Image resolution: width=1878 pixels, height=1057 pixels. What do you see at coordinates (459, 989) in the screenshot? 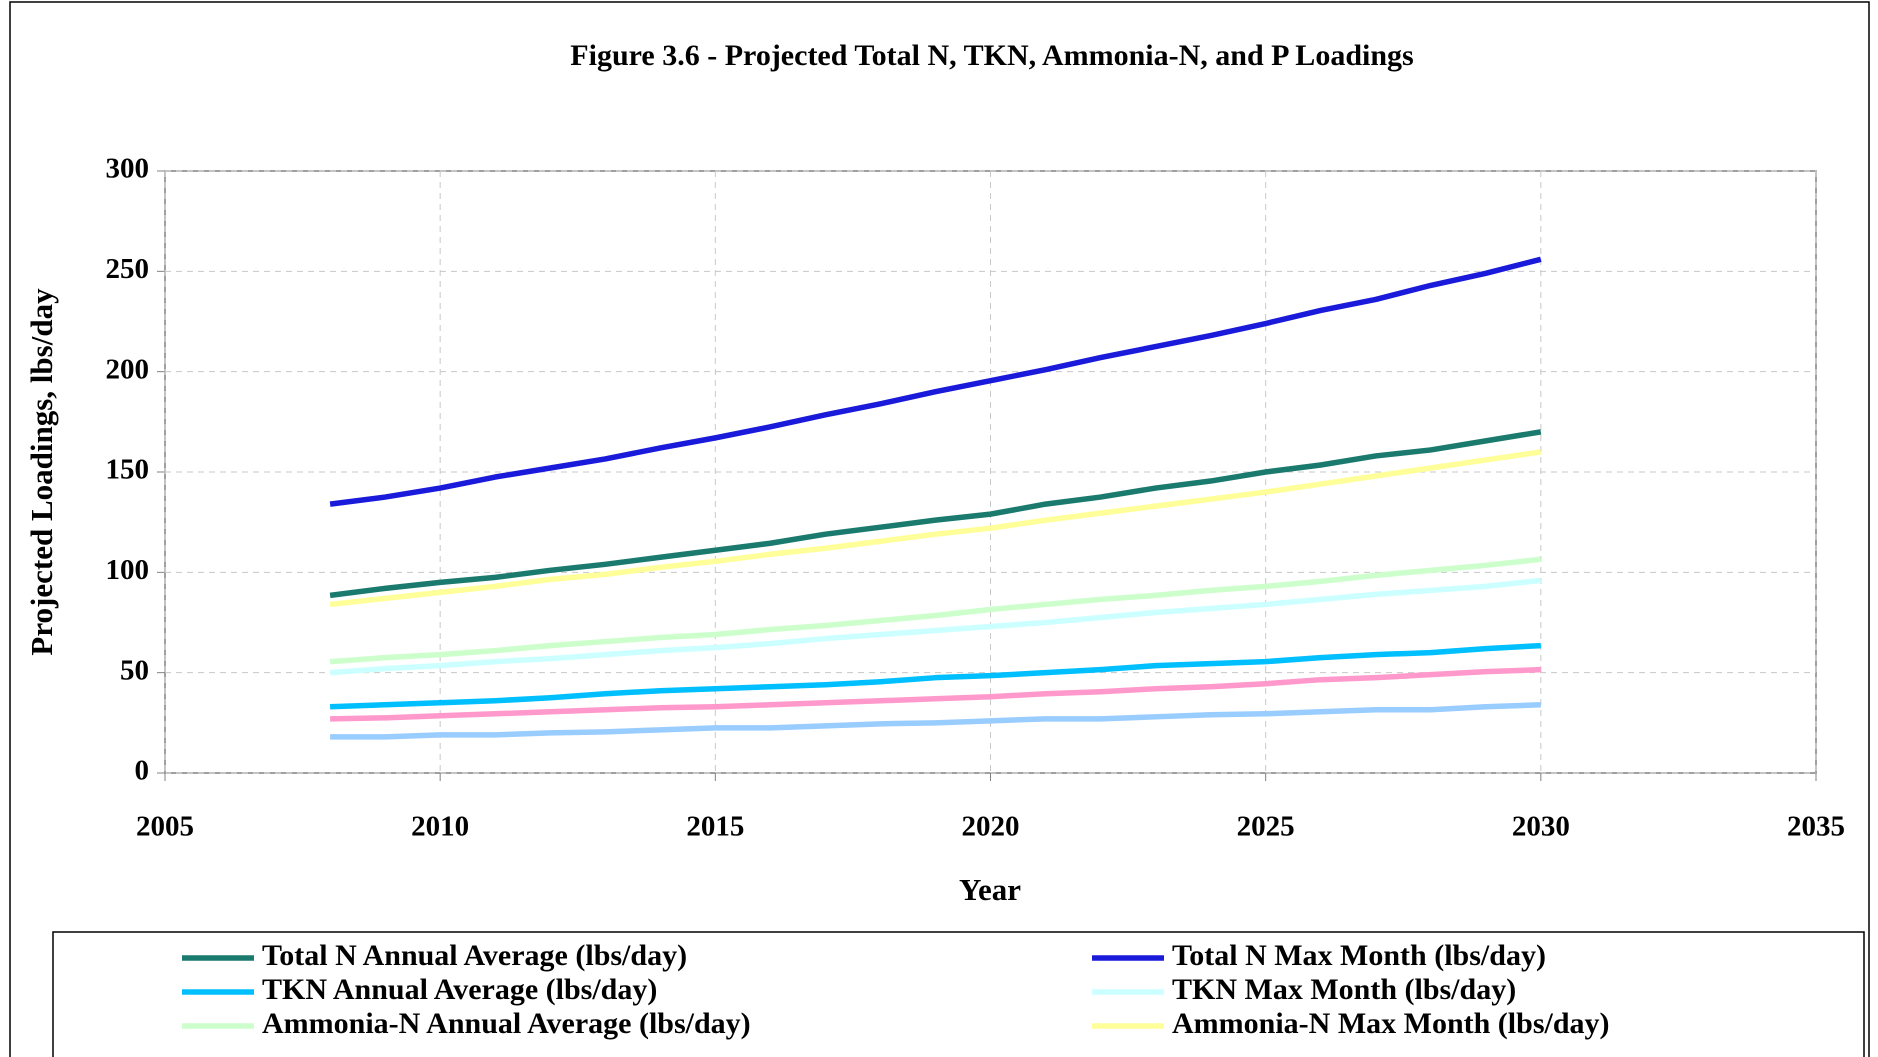
I see `legend-label: TKN Annual Average (lbs/day)` at bounding box center [459, 989].